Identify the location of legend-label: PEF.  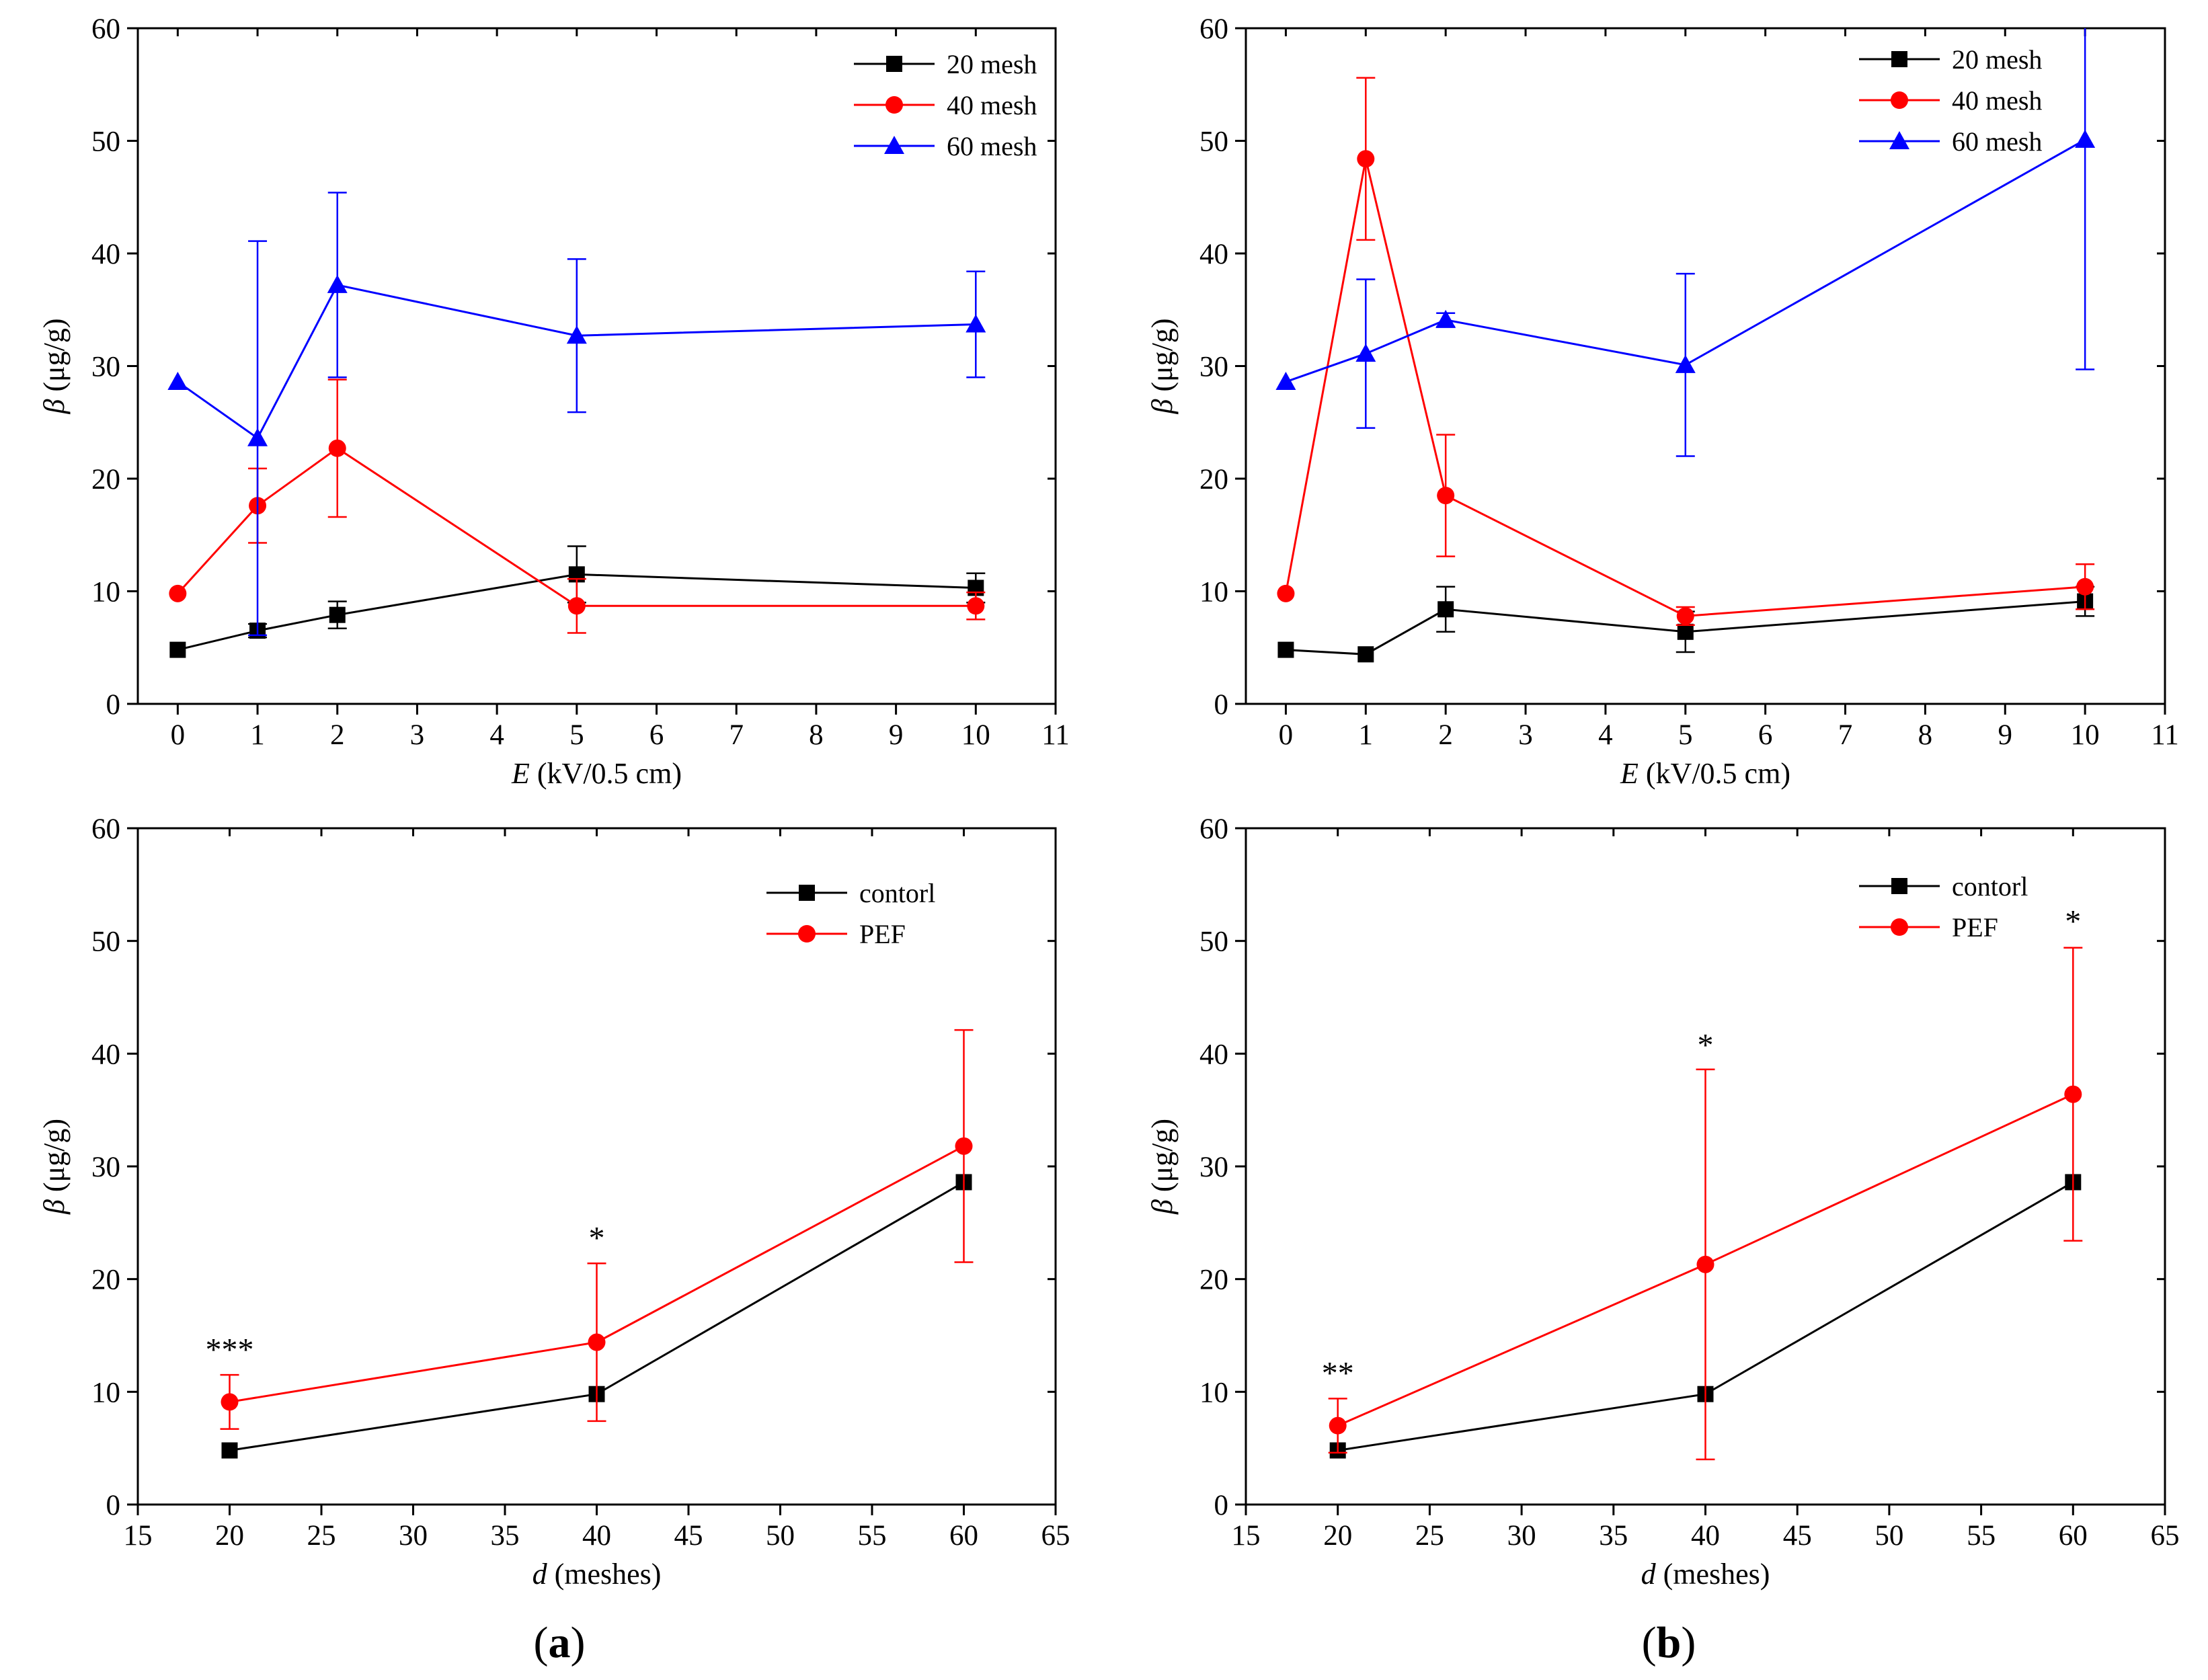
(1975, 928).